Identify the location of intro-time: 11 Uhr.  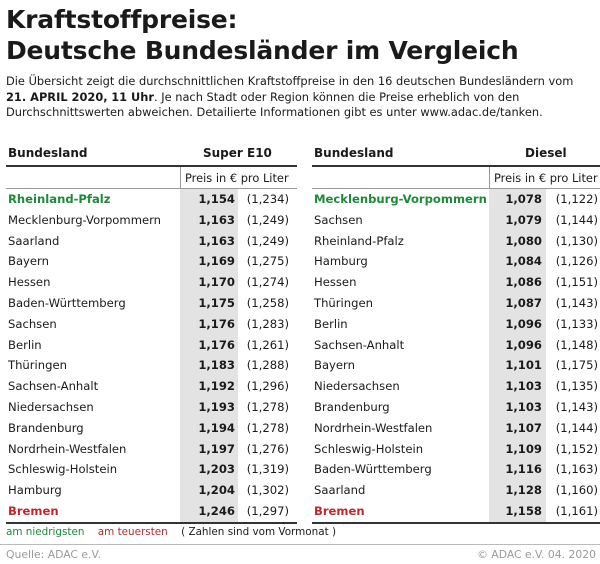
(132, 96).